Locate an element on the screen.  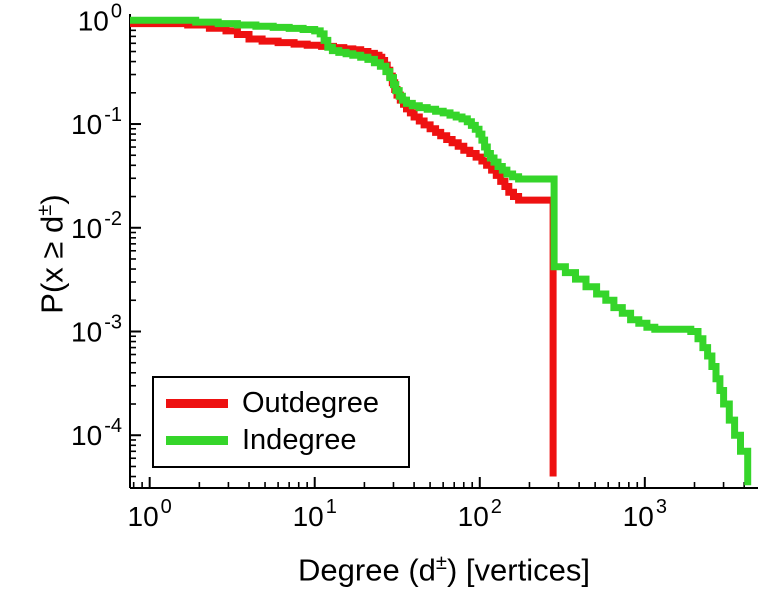
tick-label: 10 2 is located at coordinates (480, 514).